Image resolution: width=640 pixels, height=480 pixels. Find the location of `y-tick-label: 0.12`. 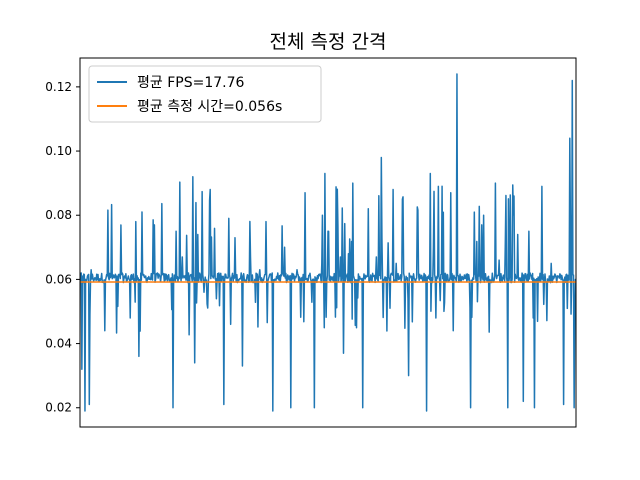

y-tick-label: 0.12 is located at coordinates (58, 87).